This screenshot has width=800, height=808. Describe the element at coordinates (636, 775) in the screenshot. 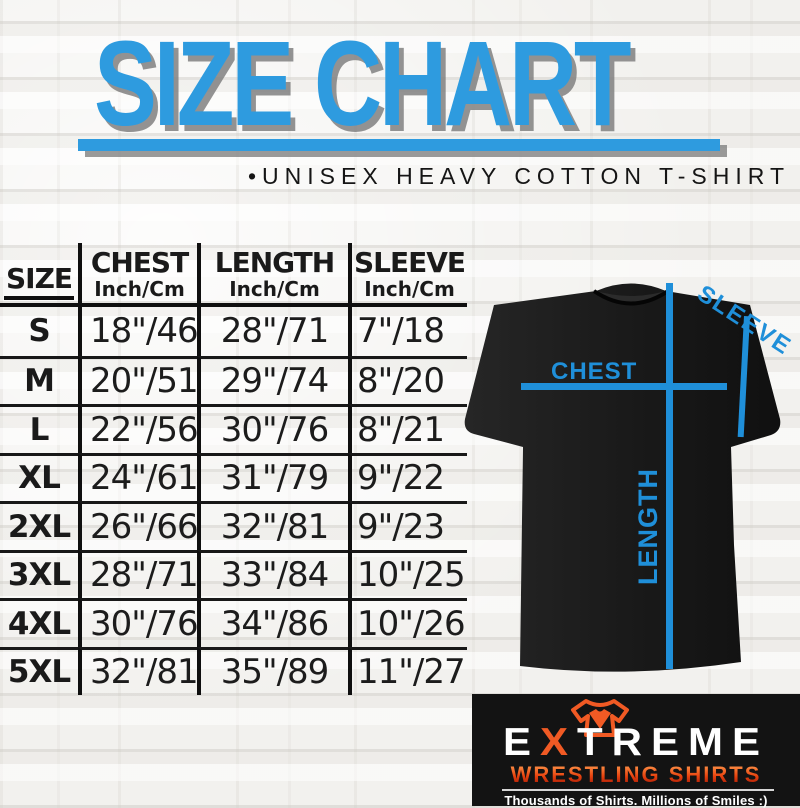

I see `brand-line2: WRESTLING SHIRTS` at that location.